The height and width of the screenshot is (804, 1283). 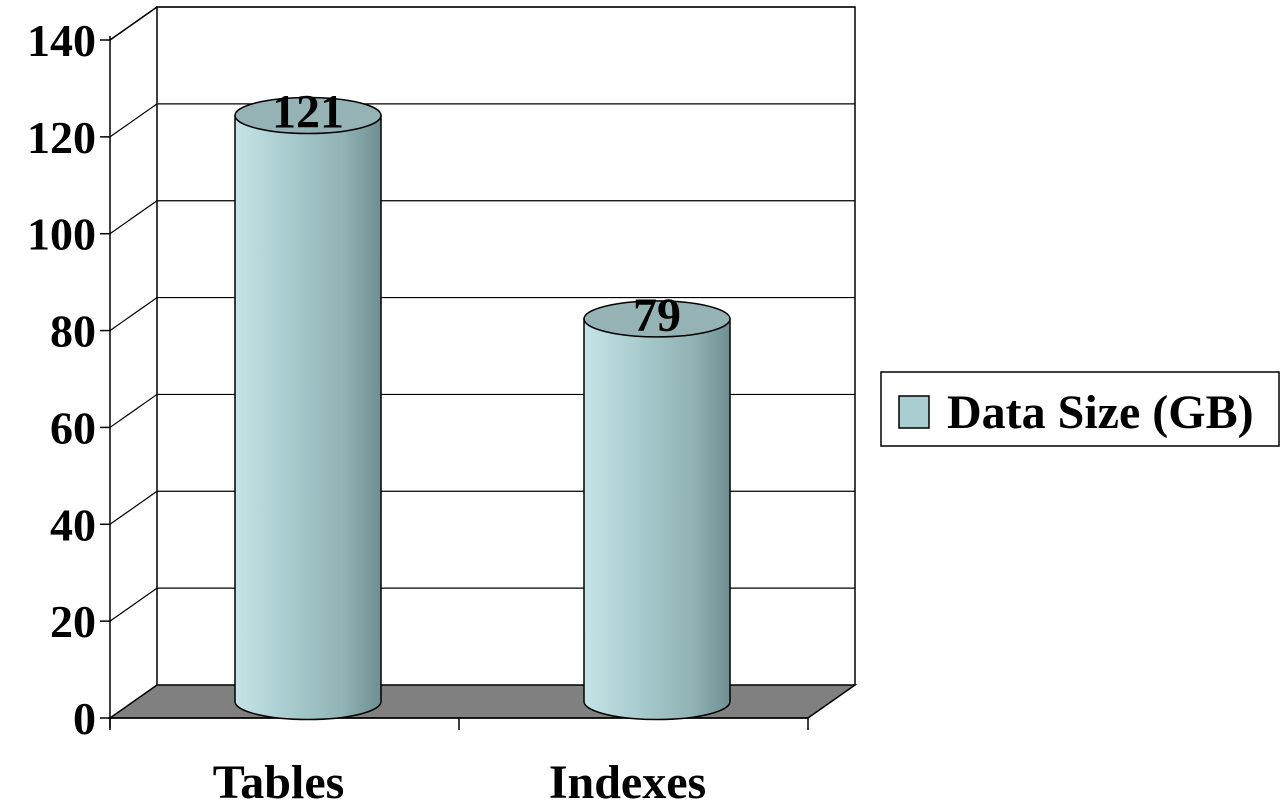 I want to click on y-tick-label: 100, so click(x=61, y=234).